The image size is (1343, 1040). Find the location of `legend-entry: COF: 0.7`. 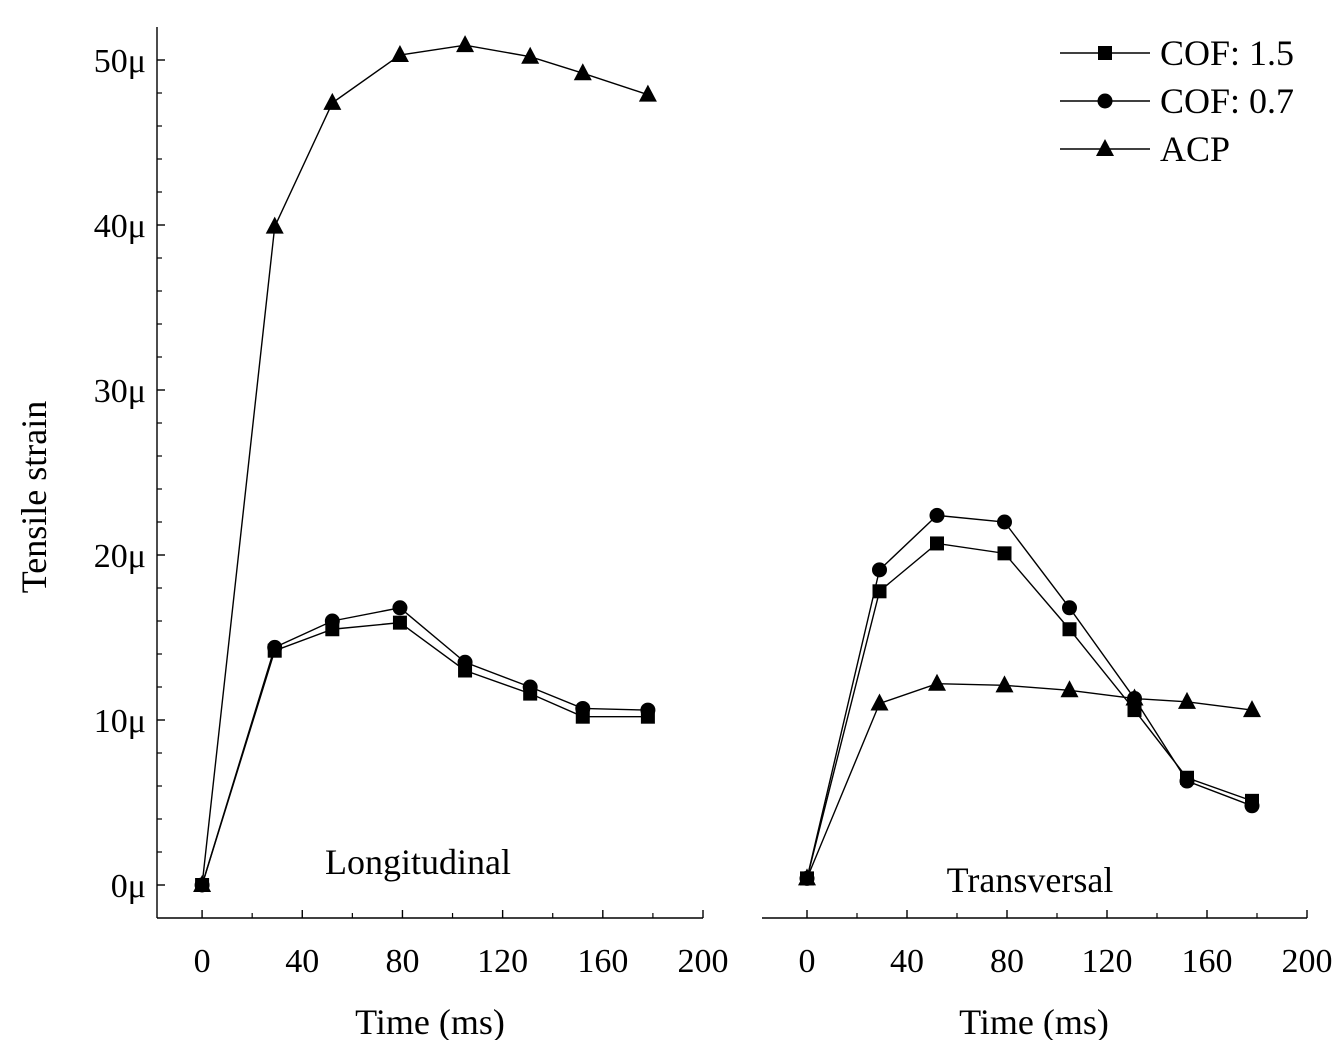

legend-entry: COF: 0.7 is located at coordinates (1177, 101).